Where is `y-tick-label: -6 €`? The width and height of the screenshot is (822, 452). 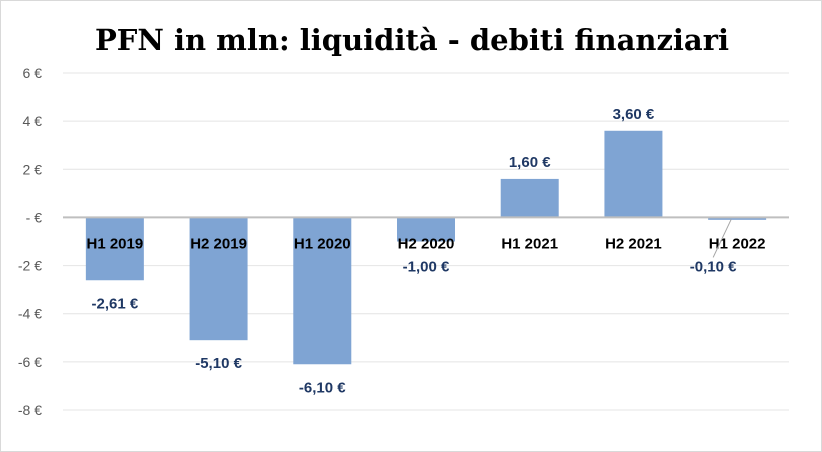 y-tick-label: -6 € is located at coordinates (30, 362).